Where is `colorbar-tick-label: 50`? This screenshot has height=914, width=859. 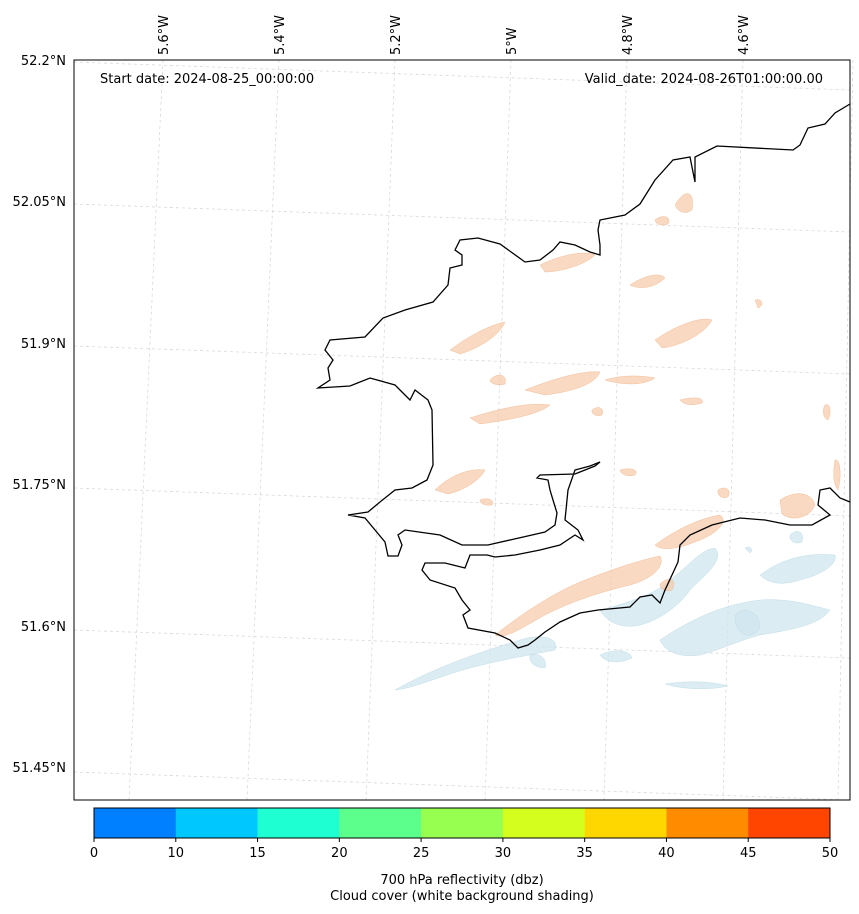
colorbar-tick-label: 50 is located at coordinates (830, 853).